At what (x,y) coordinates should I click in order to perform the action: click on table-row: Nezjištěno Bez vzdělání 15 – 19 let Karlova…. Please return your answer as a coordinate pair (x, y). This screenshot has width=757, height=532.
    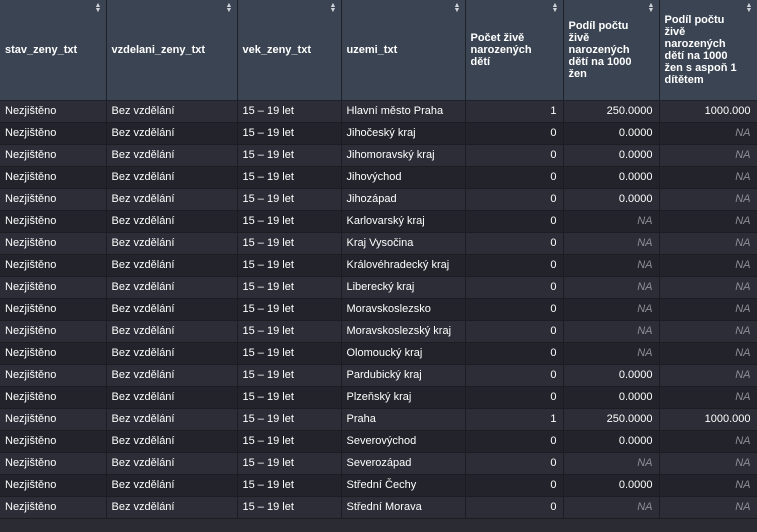
    Looking at the image, I should click on (378, 221).